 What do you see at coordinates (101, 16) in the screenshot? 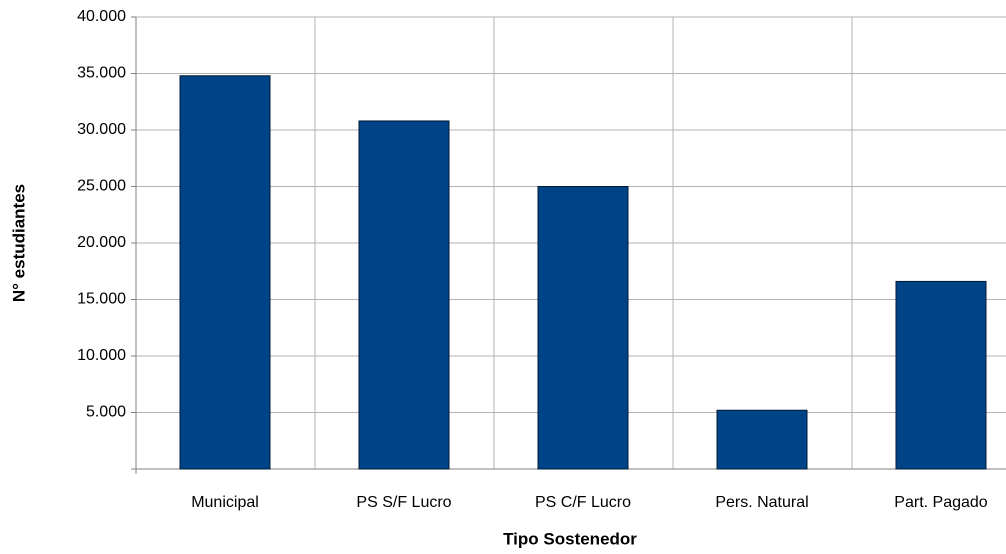
I see `y-tick-label: 40.000` at bounding box center [101, 16].